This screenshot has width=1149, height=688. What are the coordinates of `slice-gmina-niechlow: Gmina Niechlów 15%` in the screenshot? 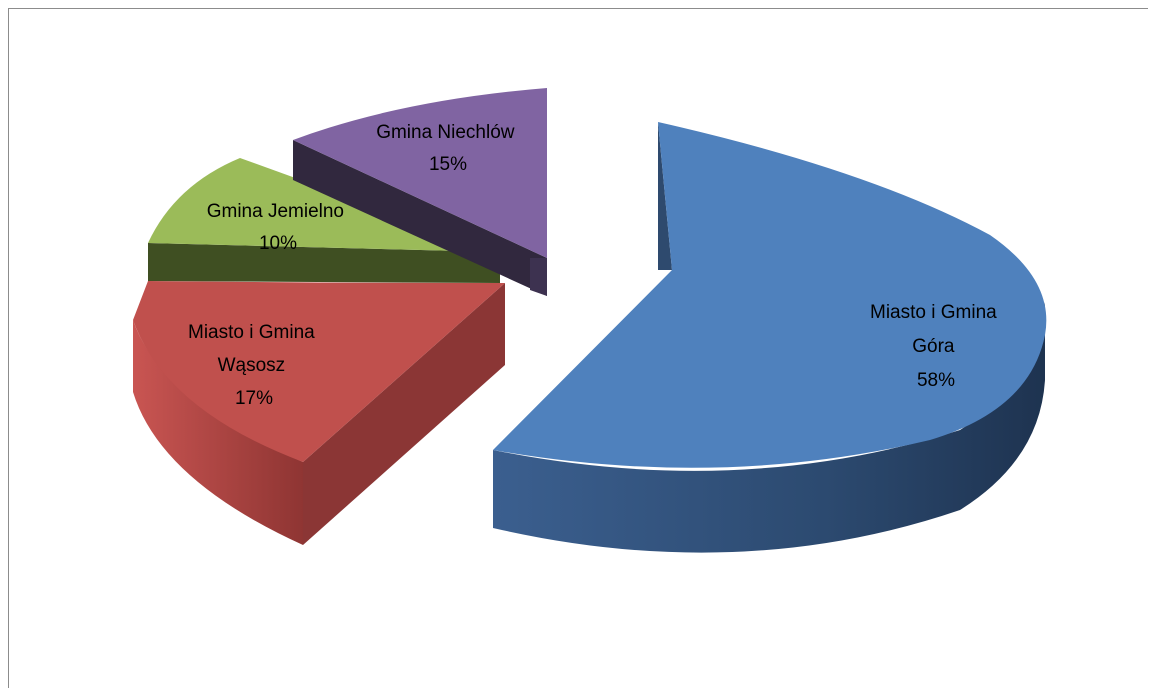 It's located at (420, 192).